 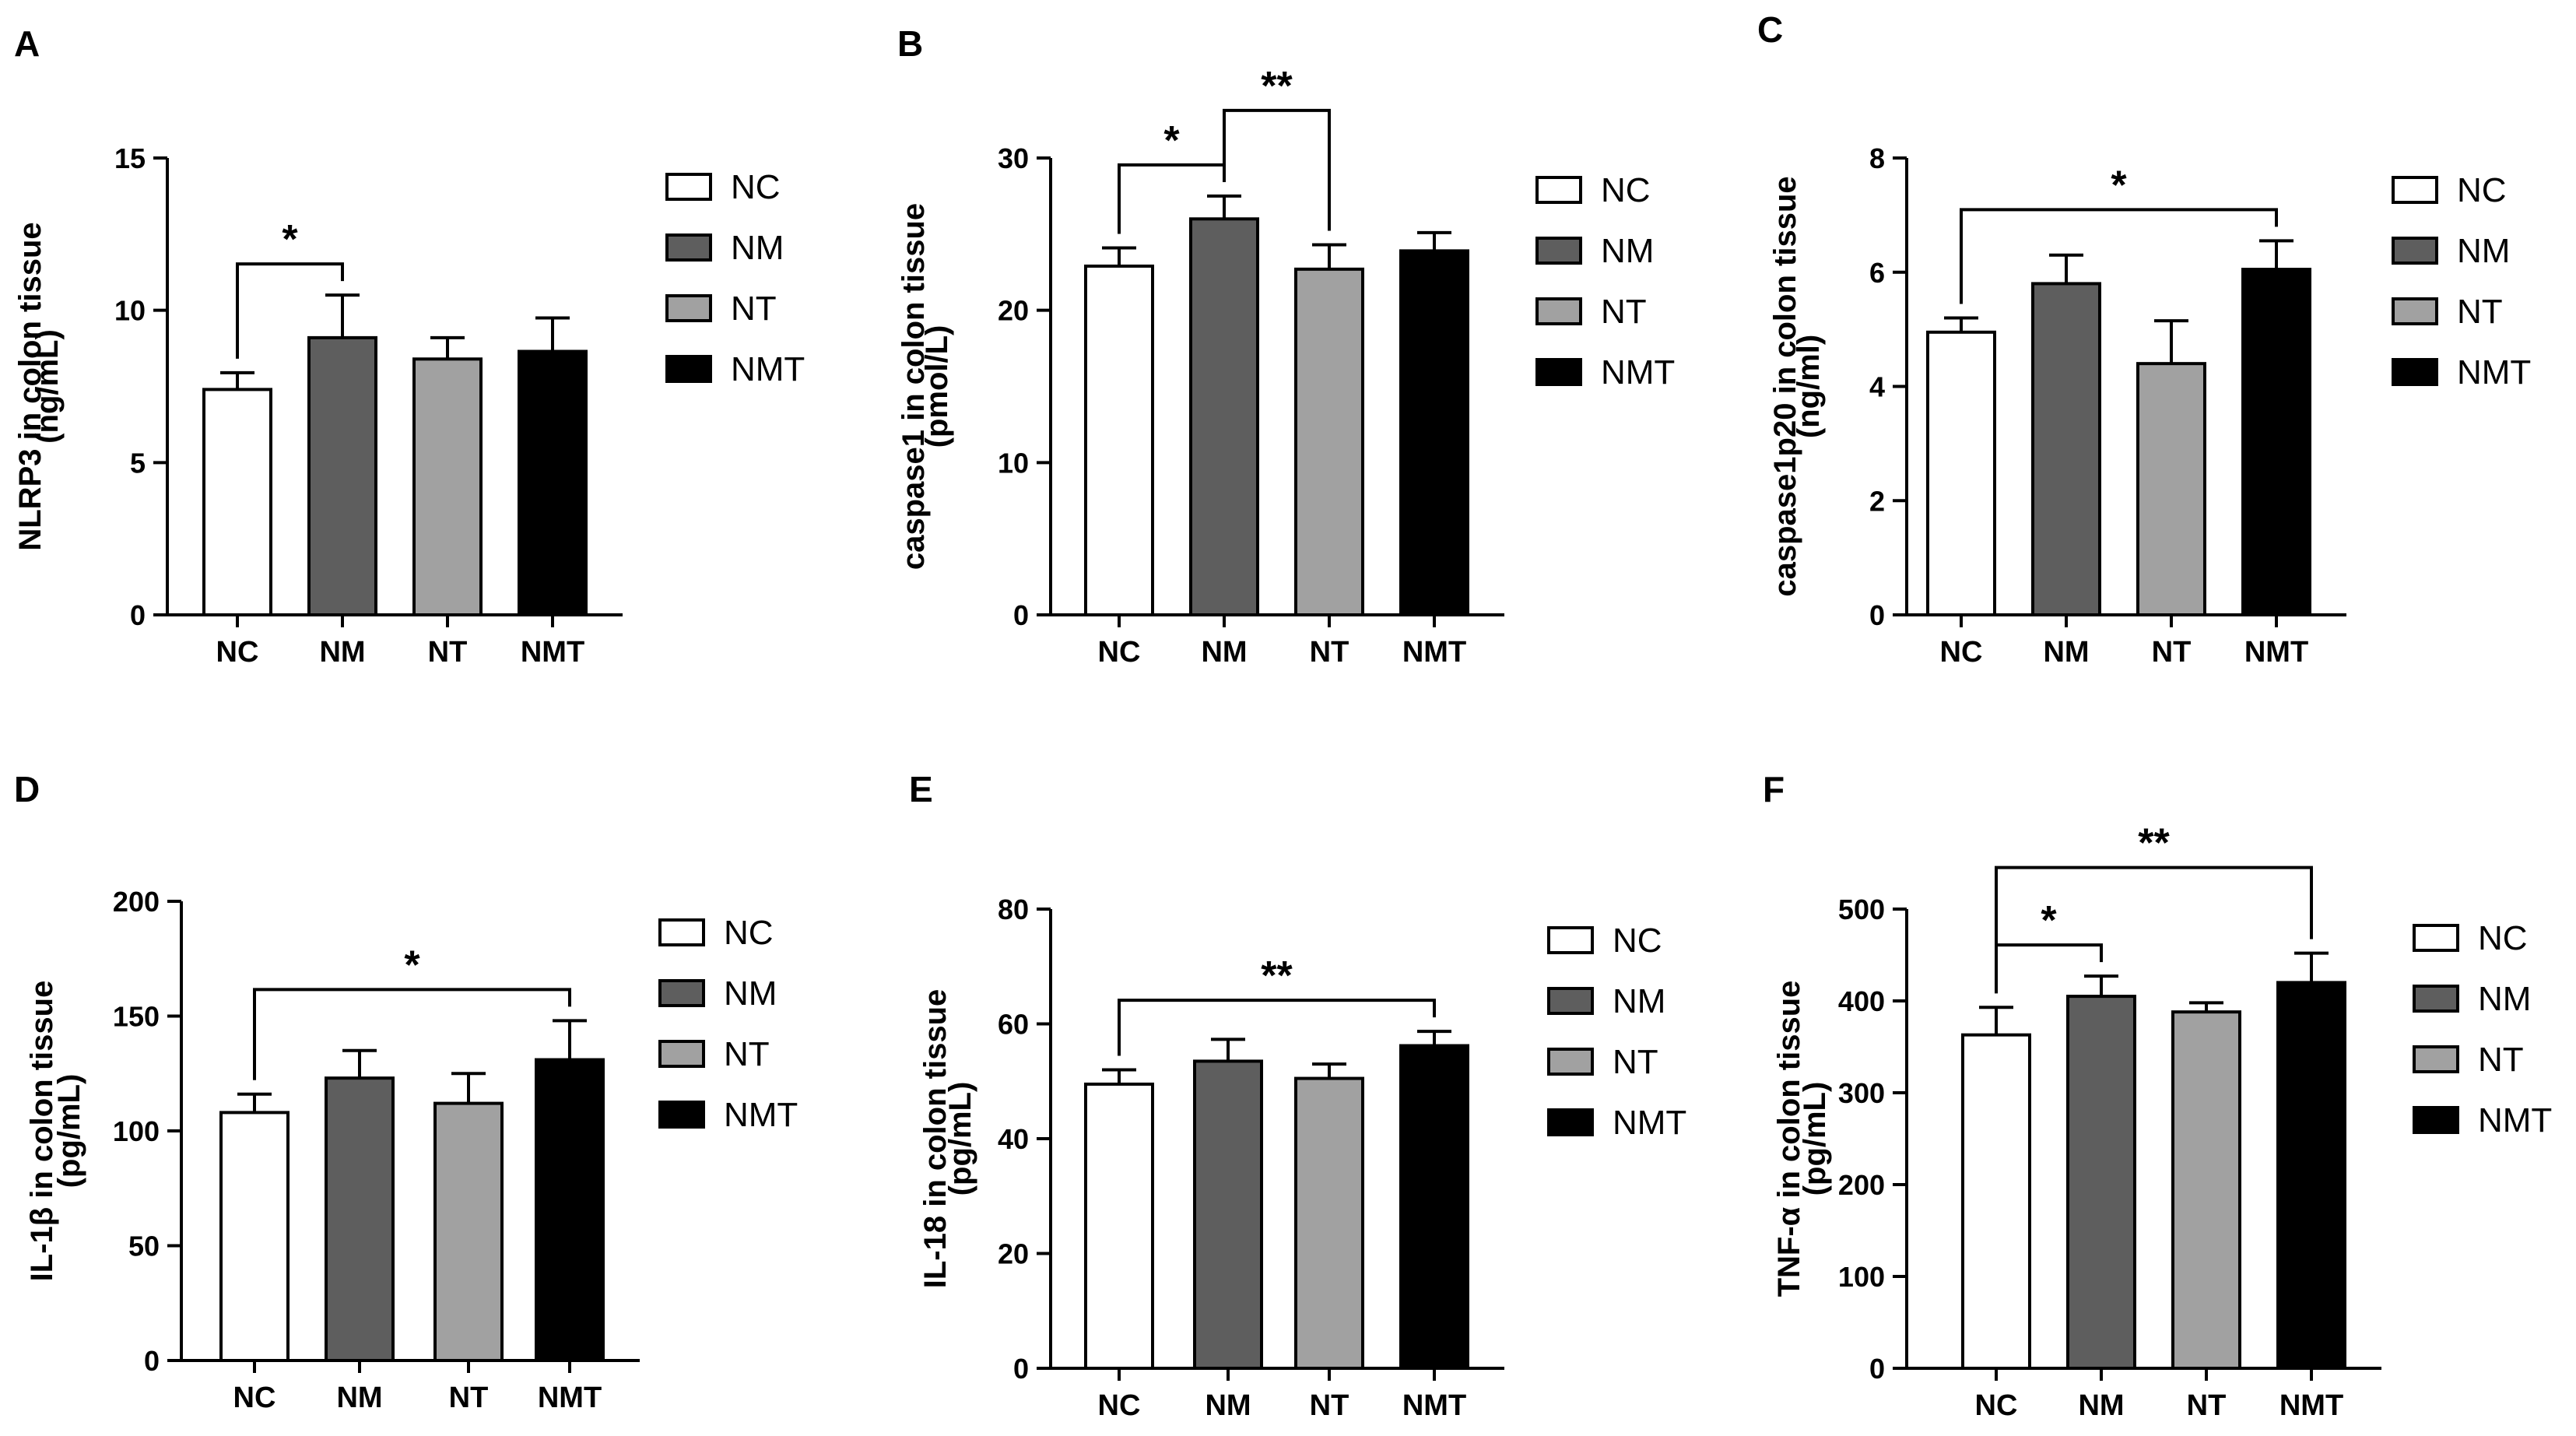 I want to click on y-tick-label: 5, so click(x=138, y=463).